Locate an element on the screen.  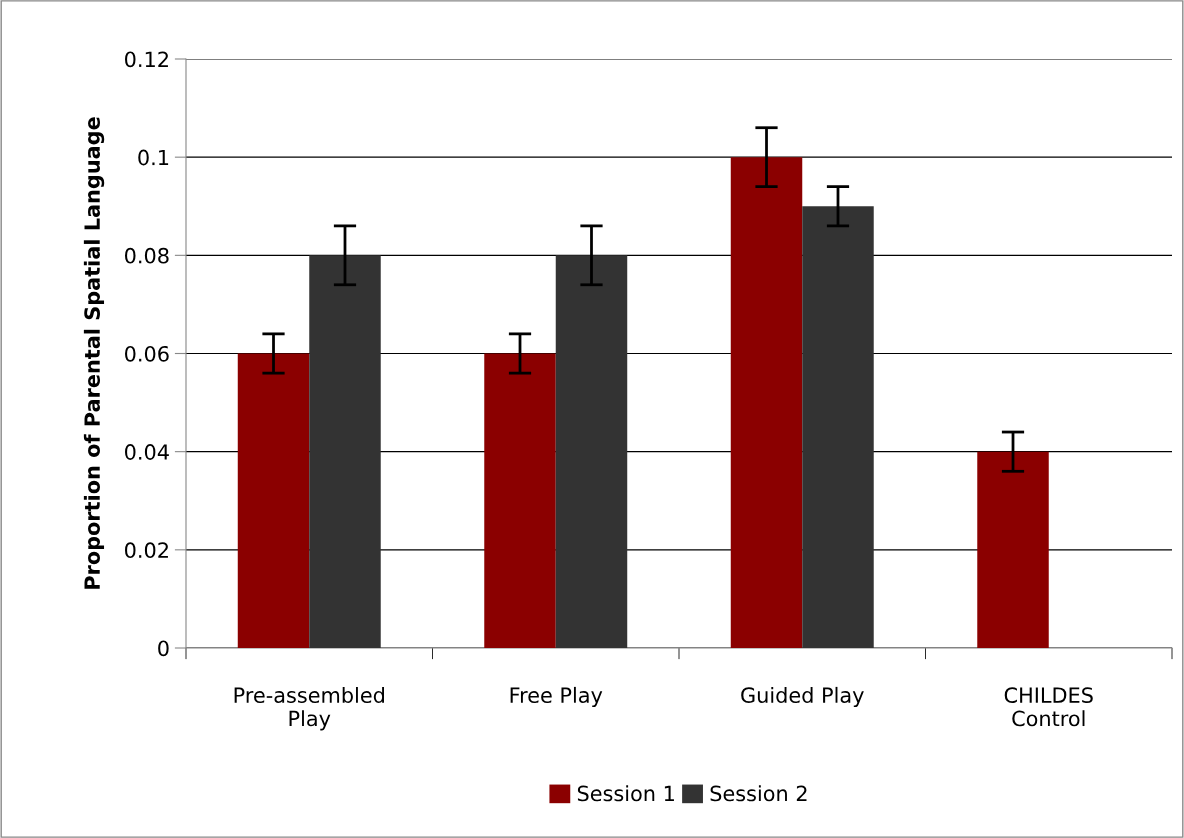
y-axis-title: Proportion of Parental Spatial Language is located at coordinates (94, 353).